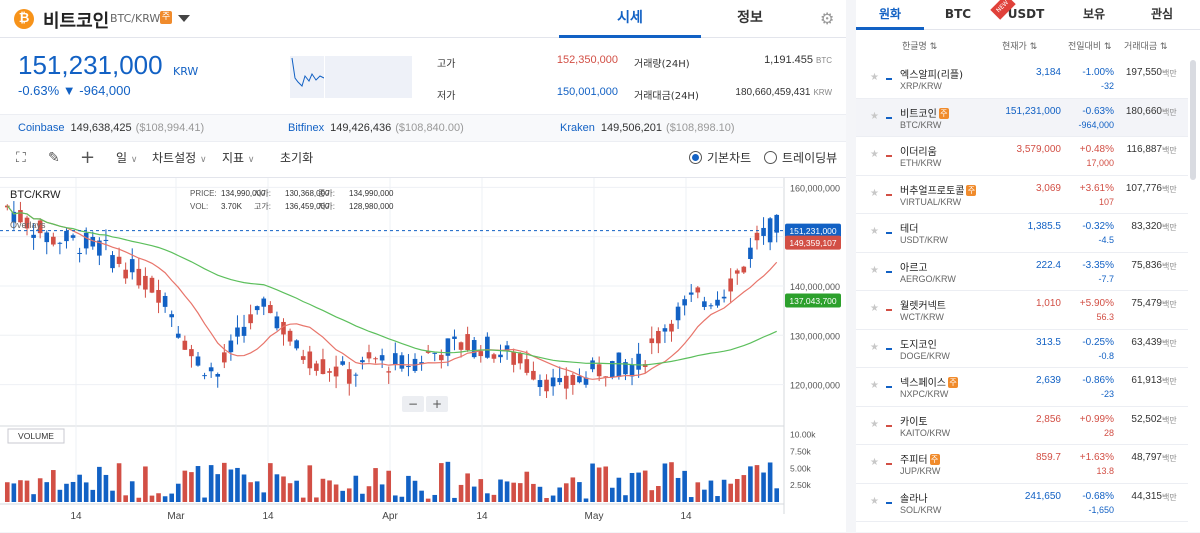  Describe the element at coordinates (958, 14) in the screenshot. I see `tab-btc: BTC` at that location.